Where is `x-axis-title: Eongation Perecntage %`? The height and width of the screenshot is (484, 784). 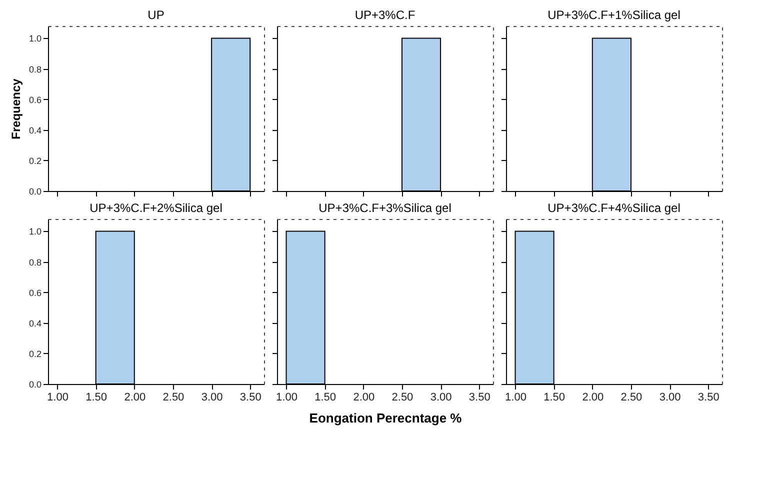
x-axis-title: Eongation Perecntage % is located at coordinates (385, 418).